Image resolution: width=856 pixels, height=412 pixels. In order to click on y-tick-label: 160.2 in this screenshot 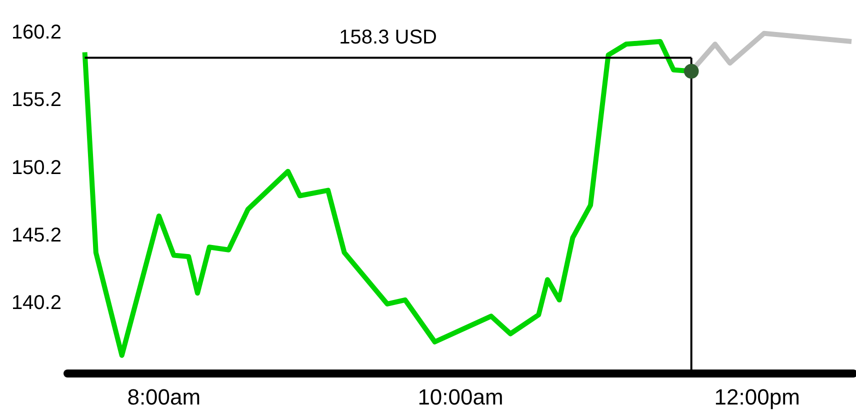, I will do `click(36, 33)`.